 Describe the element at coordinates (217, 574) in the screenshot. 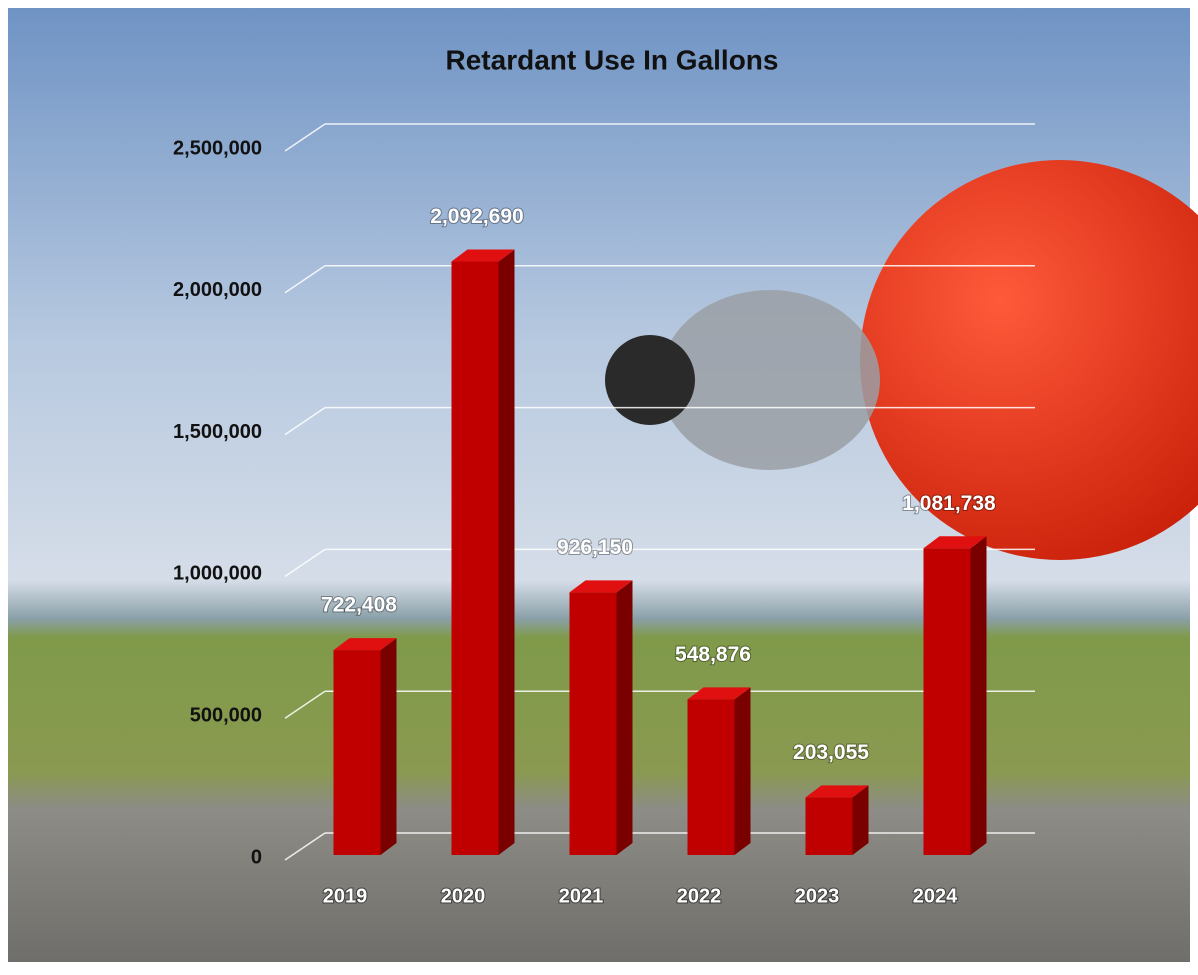

I see `y-tick-label: 1,000,000` at that location.